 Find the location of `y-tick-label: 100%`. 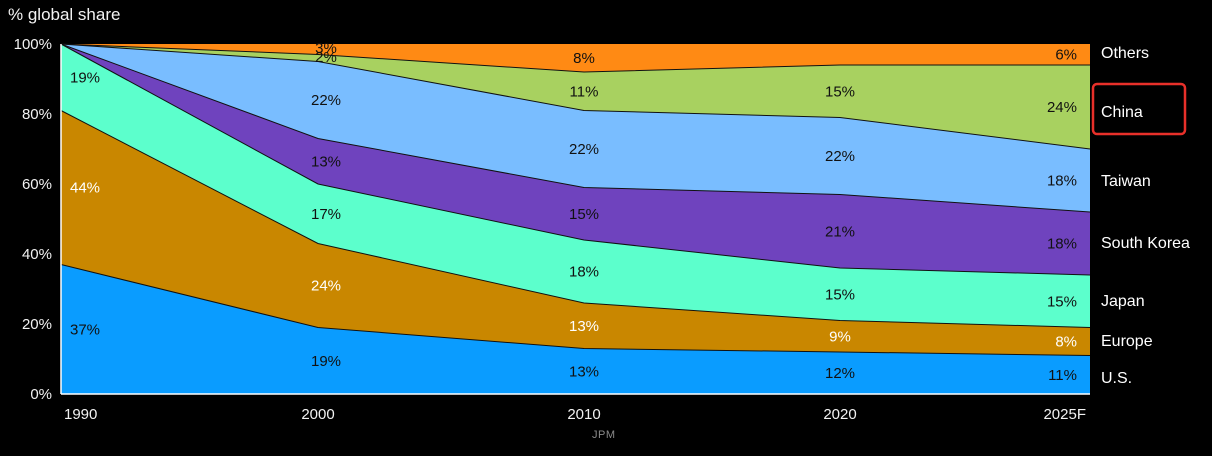

y-tick-label: 100% is located at coordinates (33, 44).